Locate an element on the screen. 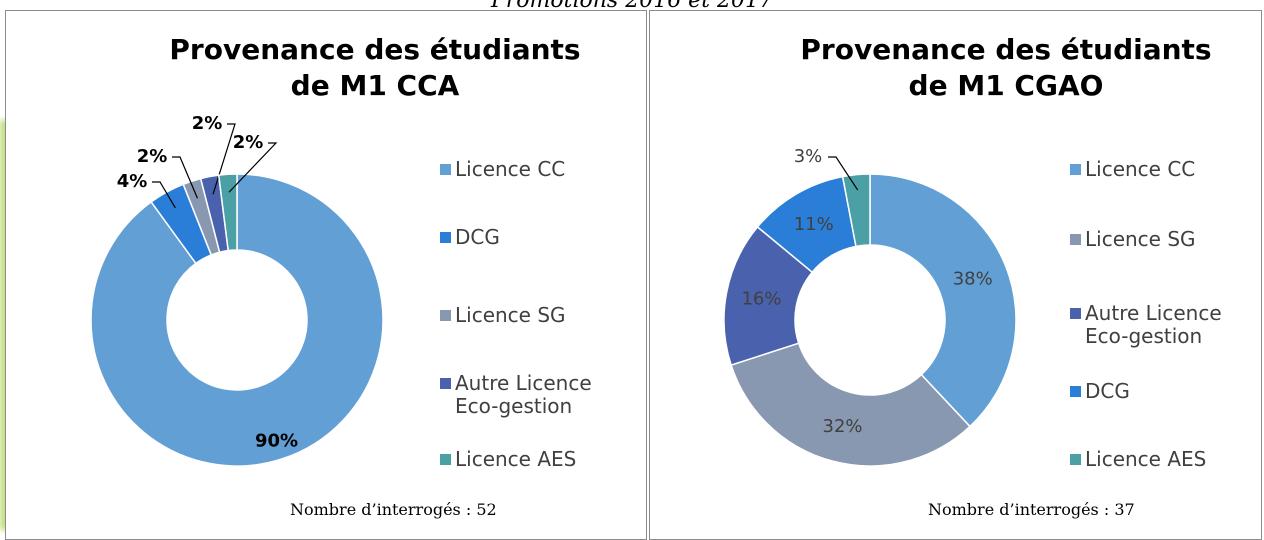  data-label: 11% is located at coordinates (814, 224).